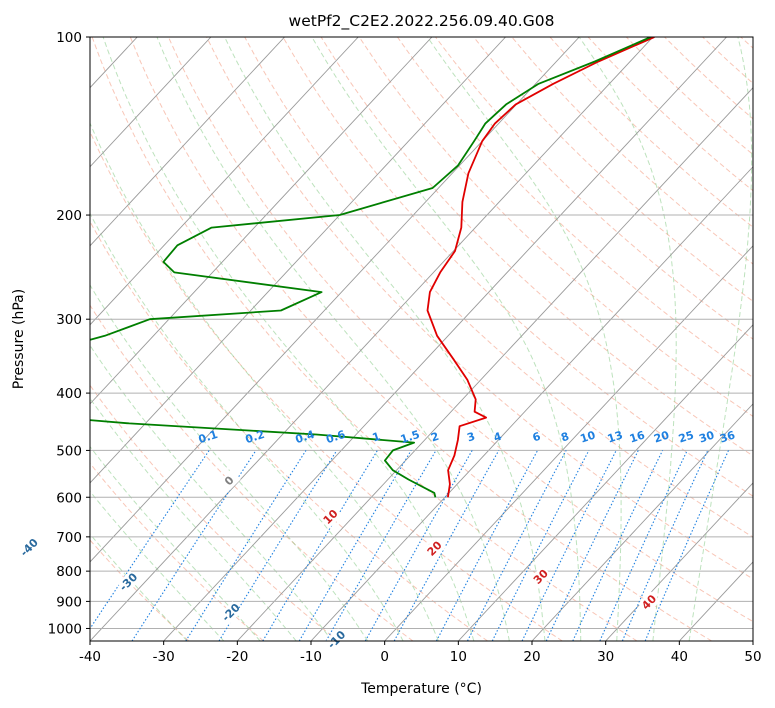  I want to click on mixing-ratio-label: 13, so click(615, 437).